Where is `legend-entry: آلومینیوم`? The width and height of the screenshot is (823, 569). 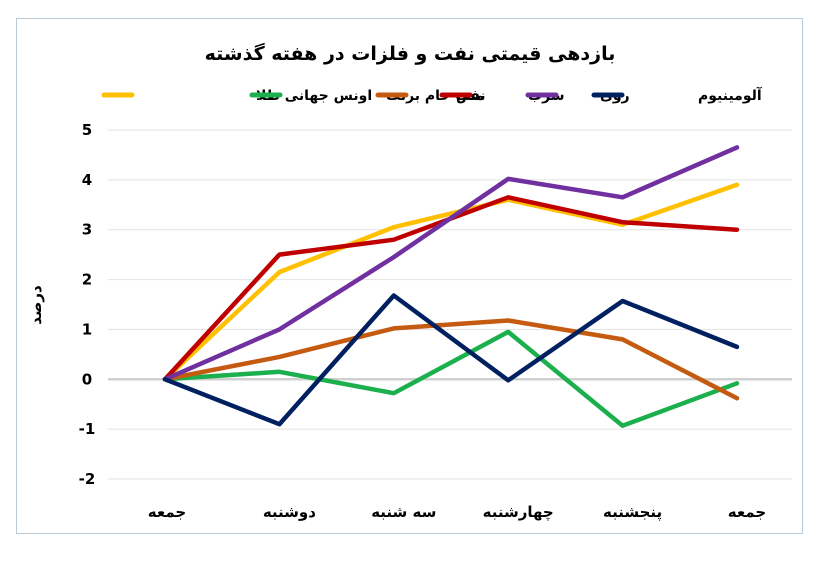
legend-entry: آلومینیوم is located at coordinates (677, 95).